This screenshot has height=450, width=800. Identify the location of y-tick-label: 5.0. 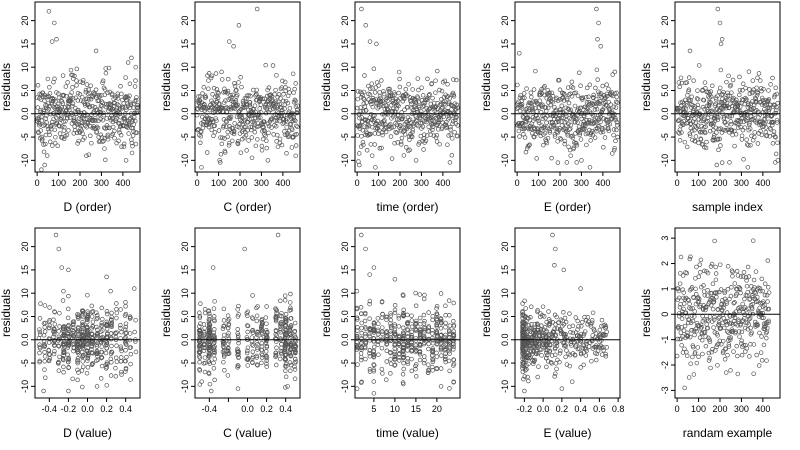
(345, 316).